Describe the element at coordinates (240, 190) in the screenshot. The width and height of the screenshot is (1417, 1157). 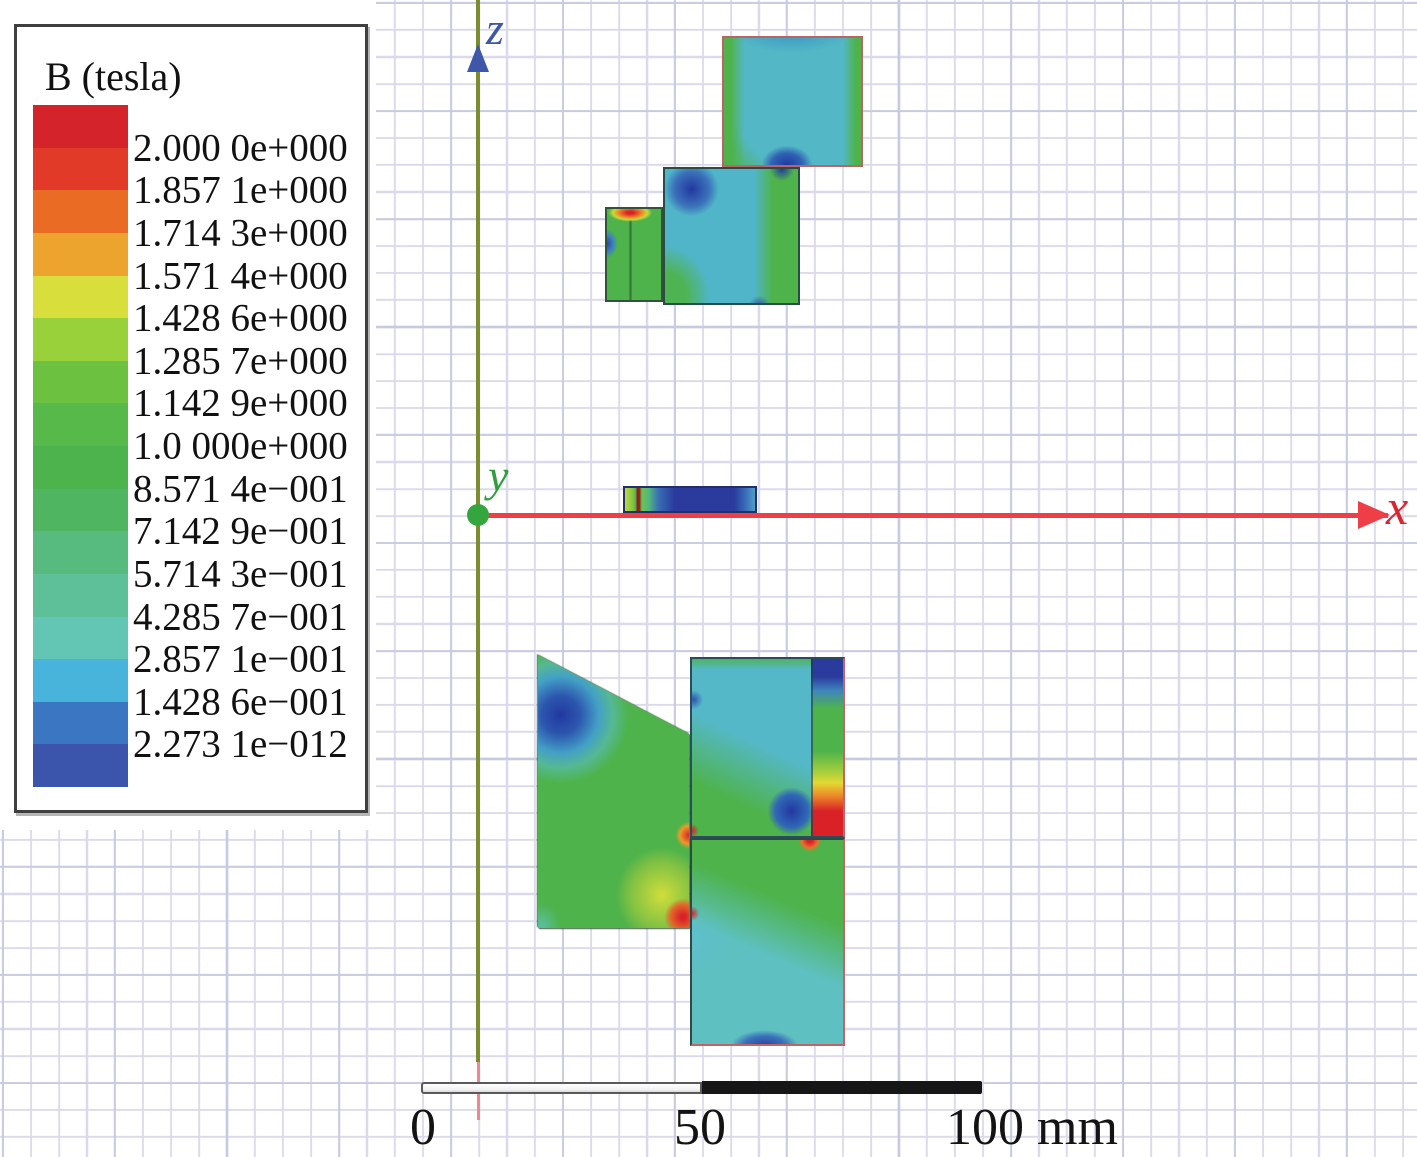
I see `legend-value: 1.857 1e+000` at that location.